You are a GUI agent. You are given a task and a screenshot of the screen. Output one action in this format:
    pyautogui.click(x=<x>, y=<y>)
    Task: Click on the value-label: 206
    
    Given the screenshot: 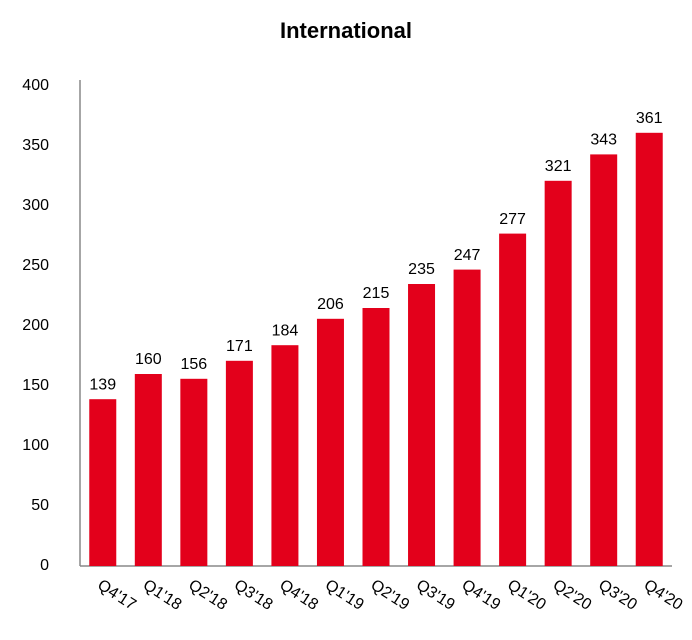 What is the action you would take?
    pyautogui.click(x=330, y=304)
    